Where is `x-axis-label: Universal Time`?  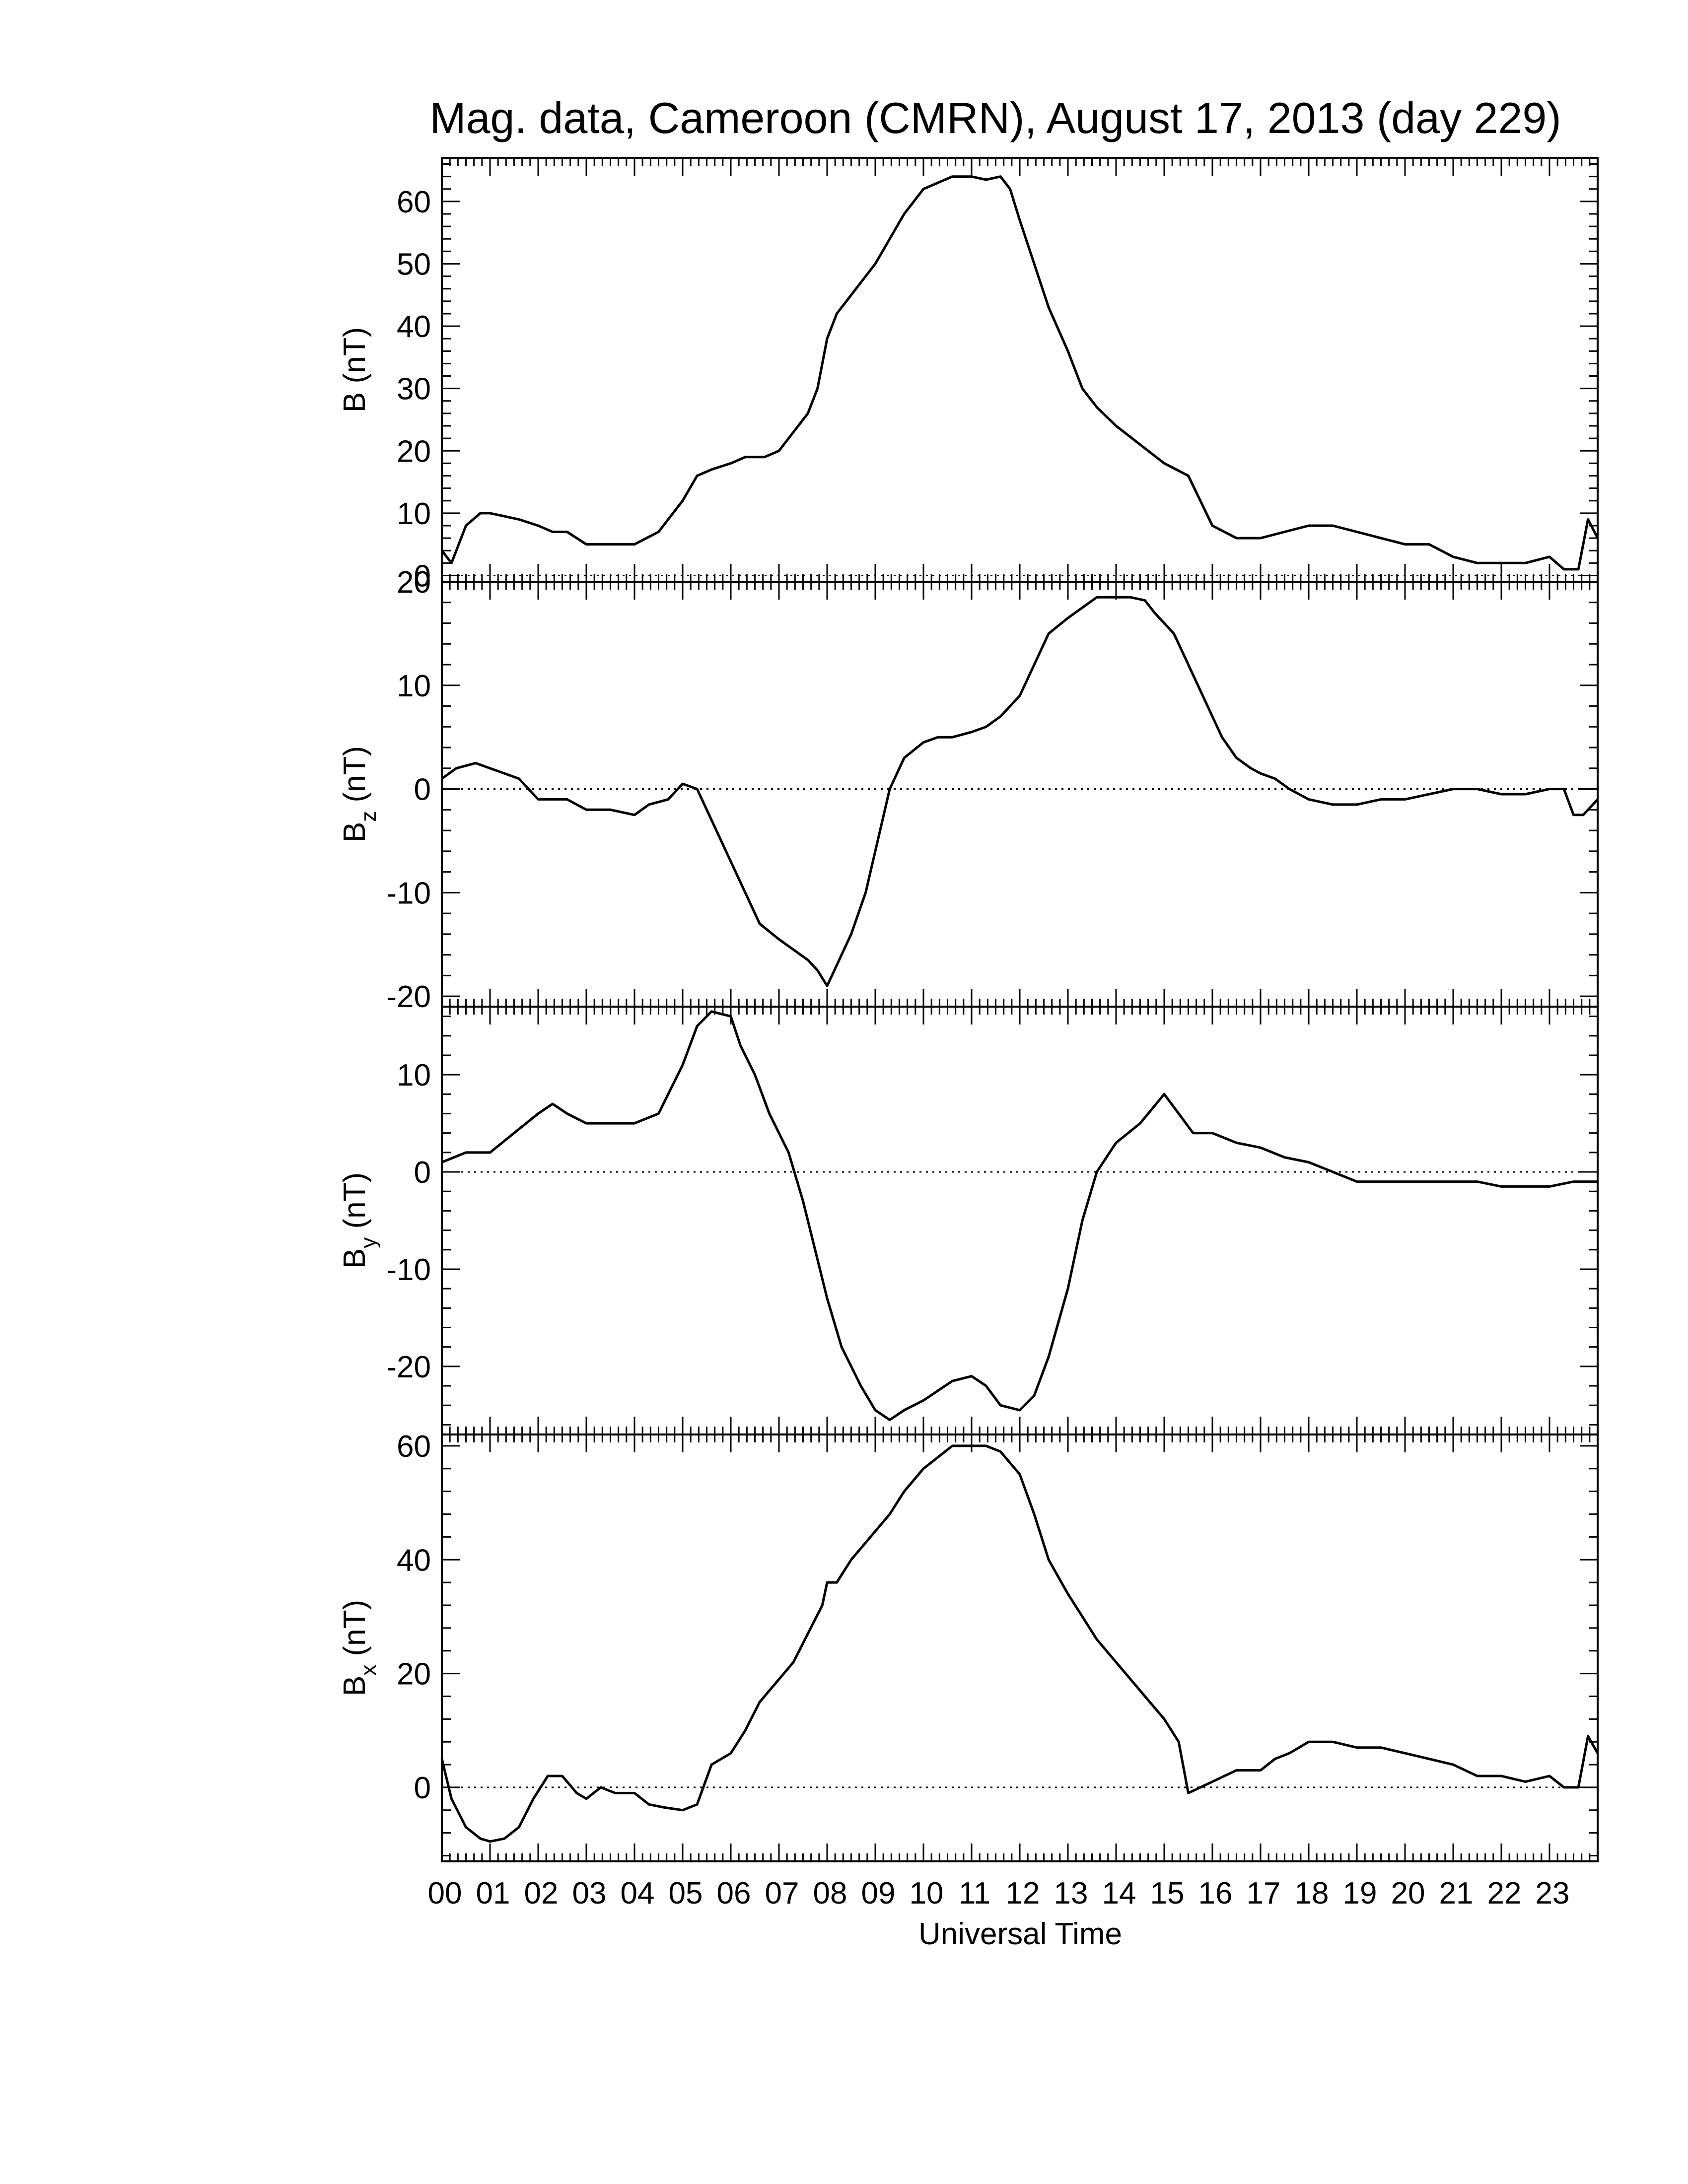 x-axis-label: Universal Time is located at coordinates (1020, 1934).